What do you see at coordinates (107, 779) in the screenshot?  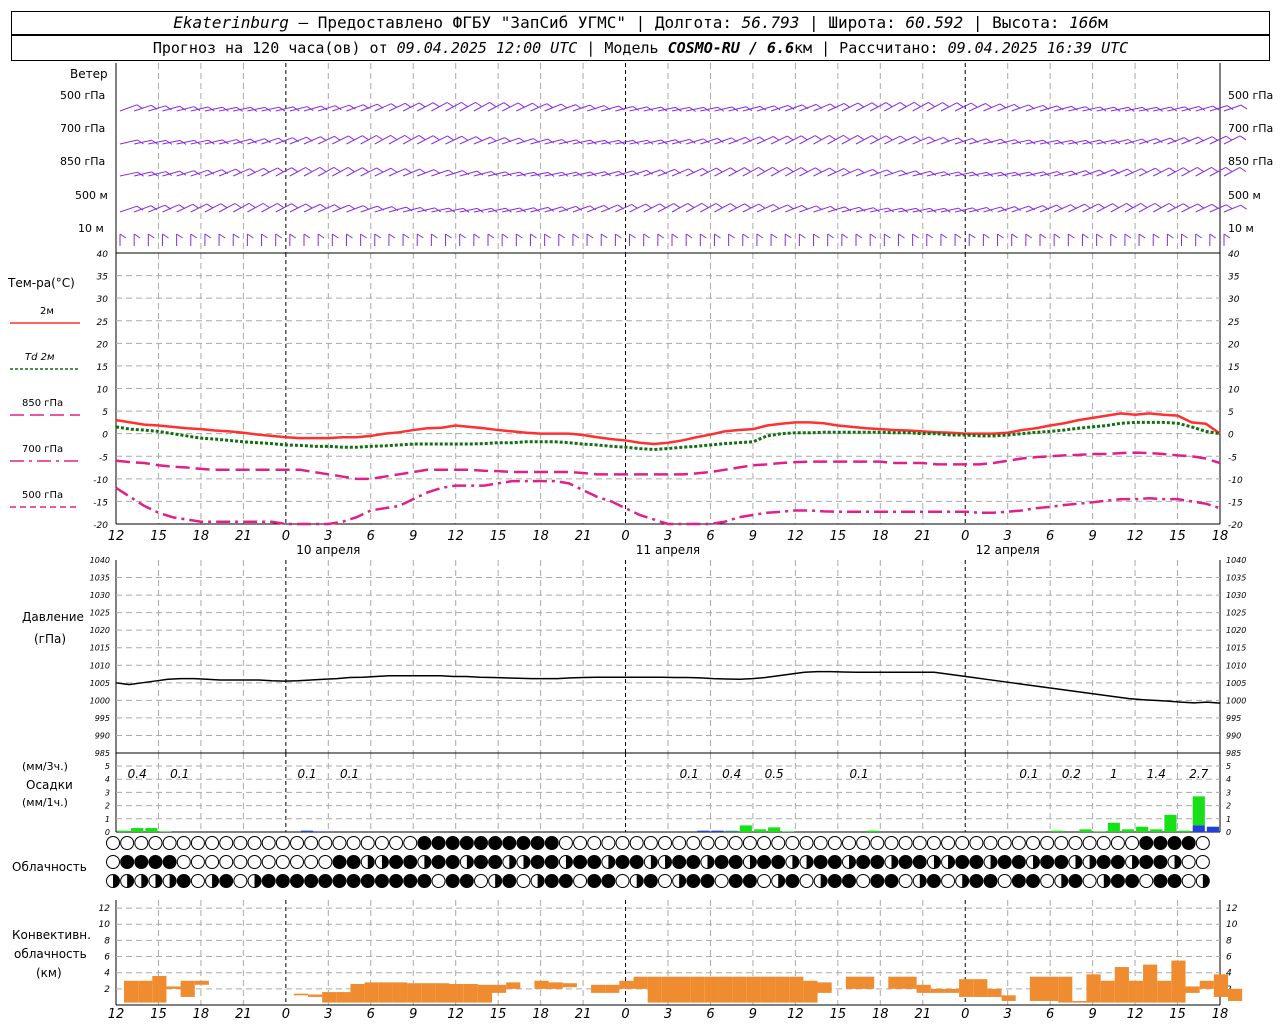 I see `precip-tick-left: 4` at bounding box center [107, 779].